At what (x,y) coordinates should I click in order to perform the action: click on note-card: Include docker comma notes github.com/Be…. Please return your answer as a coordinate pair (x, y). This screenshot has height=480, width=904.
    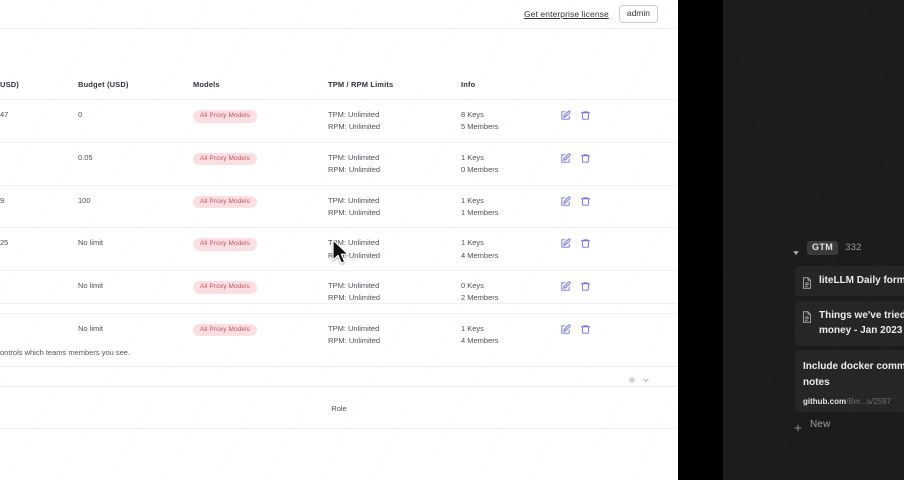
    Looking at the image, I should click on (849, 381).